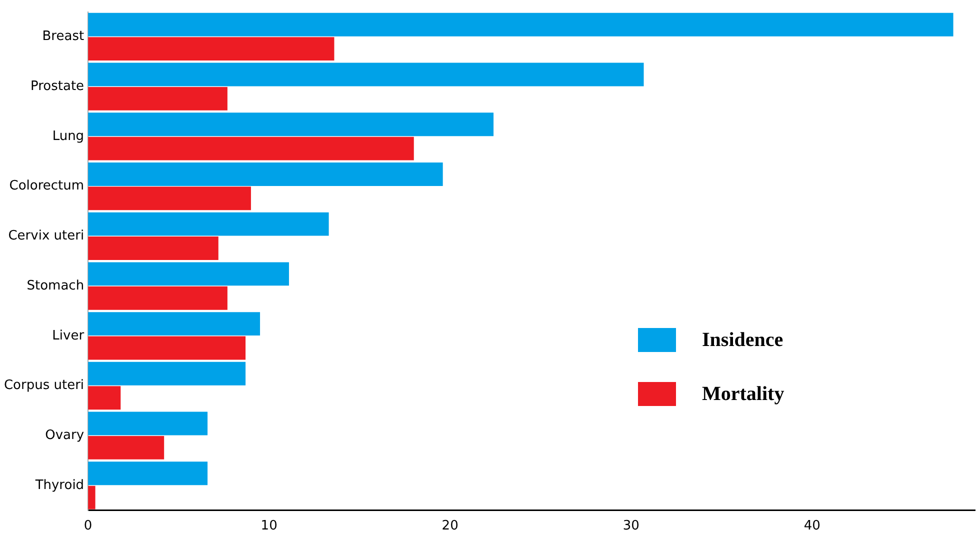  Describe the element at coordinates (46, 236) in the screenshot. I see `y-tick-label: Cervix uteri` at that location.